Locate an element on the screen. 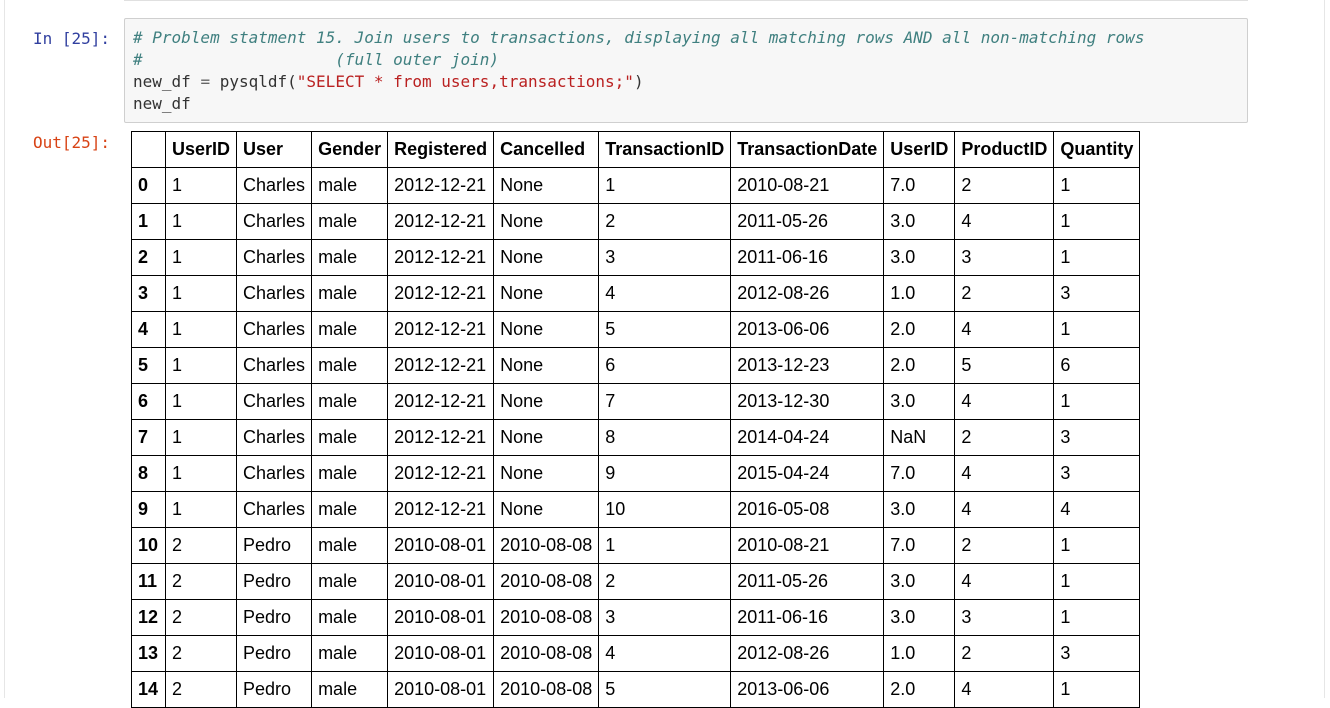 The height and width of the screenshot is (708, 1330). column-header: Cancelled is located at coordinates (546, 149).